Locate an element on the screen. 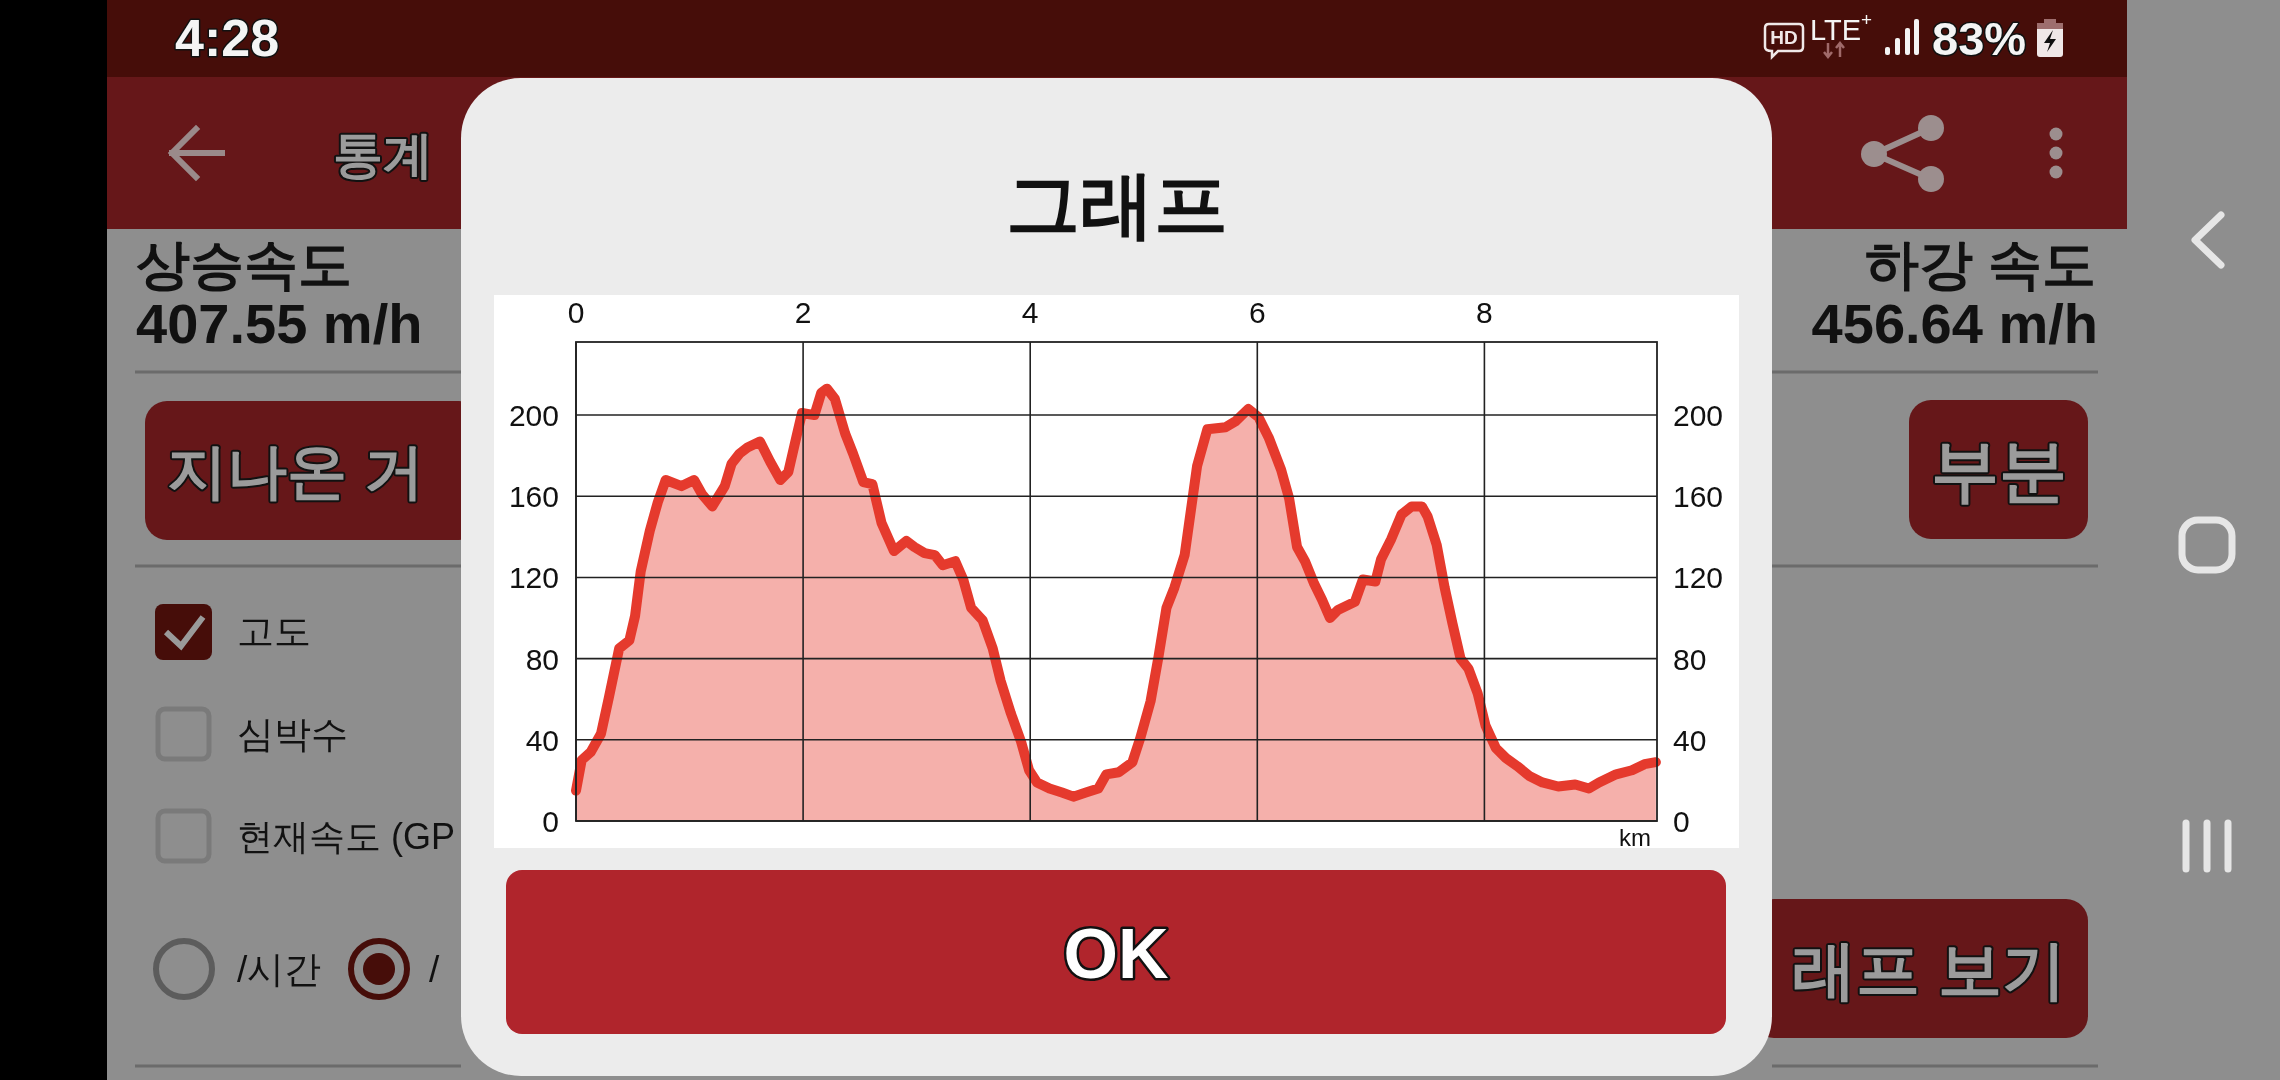  y2-tick-label: 160 is located at coordinates (1698, 496).